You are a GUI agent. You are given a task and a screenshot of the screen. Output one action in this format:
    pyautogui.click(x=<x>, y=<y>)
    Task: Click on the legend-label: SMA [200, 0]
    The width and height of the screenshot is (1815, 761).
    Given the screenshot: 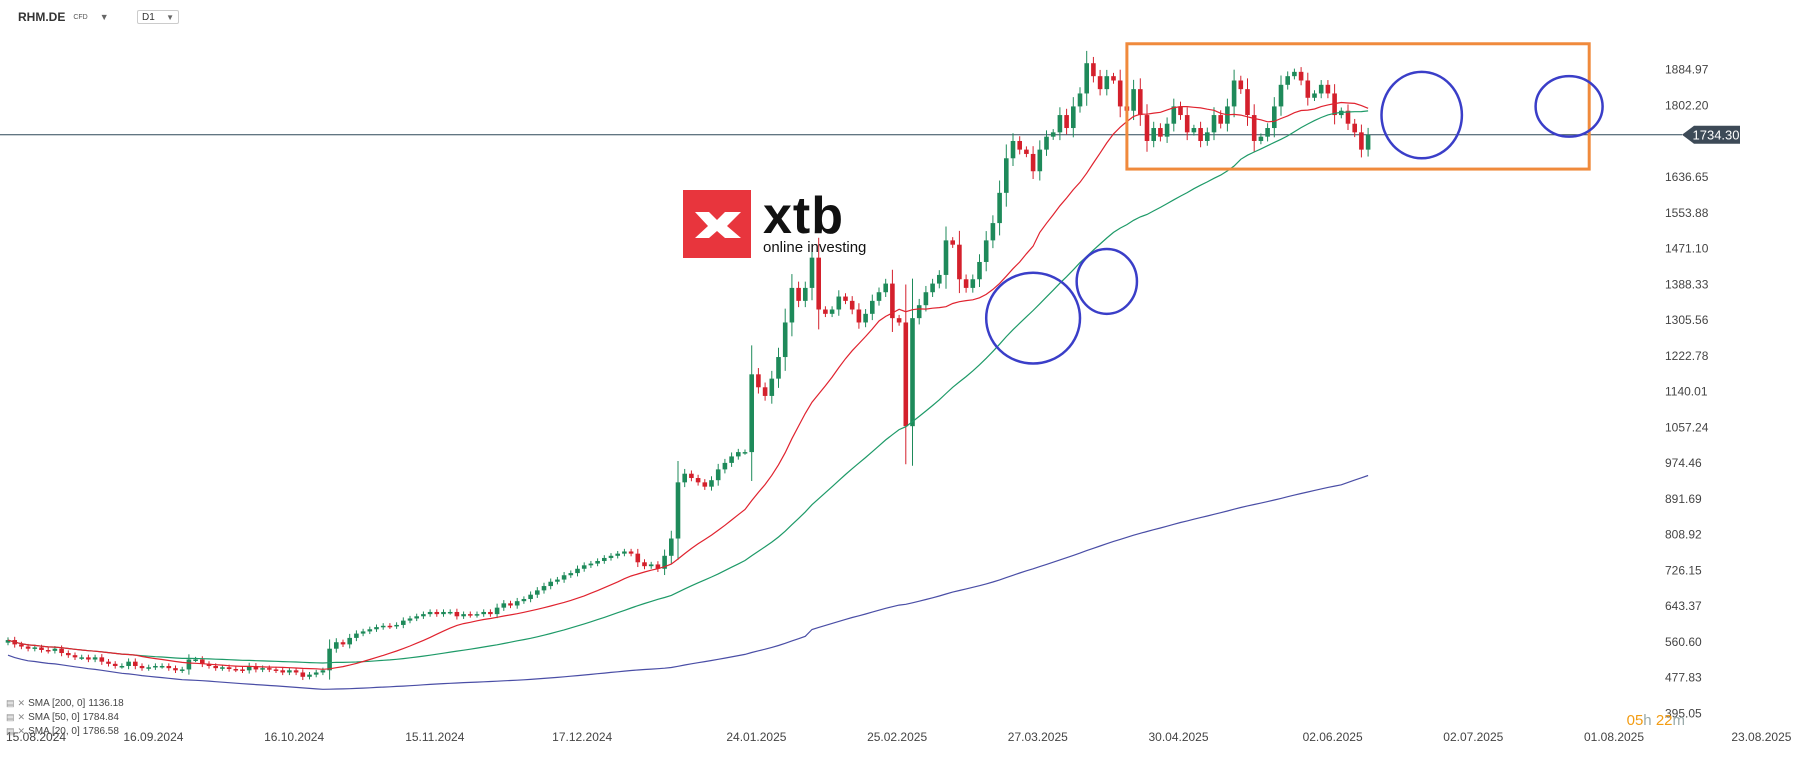 What is the action you would take?
    pyautogui.click(x=57, y=703)
    